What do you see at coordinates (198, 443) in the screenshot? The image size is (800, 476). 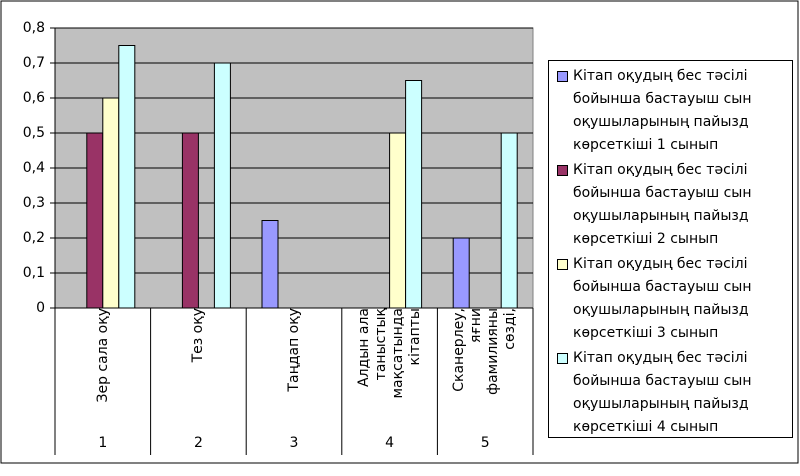 I see `group-label: 2` at bounding box center [198, 443].